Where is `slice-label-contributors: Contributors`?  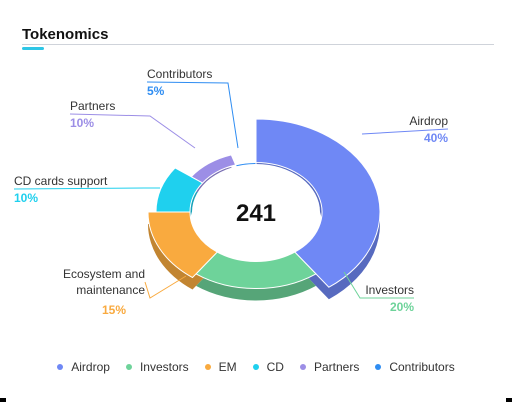
slice-label-contributors: Contributors is located at coordinates (179, 74).